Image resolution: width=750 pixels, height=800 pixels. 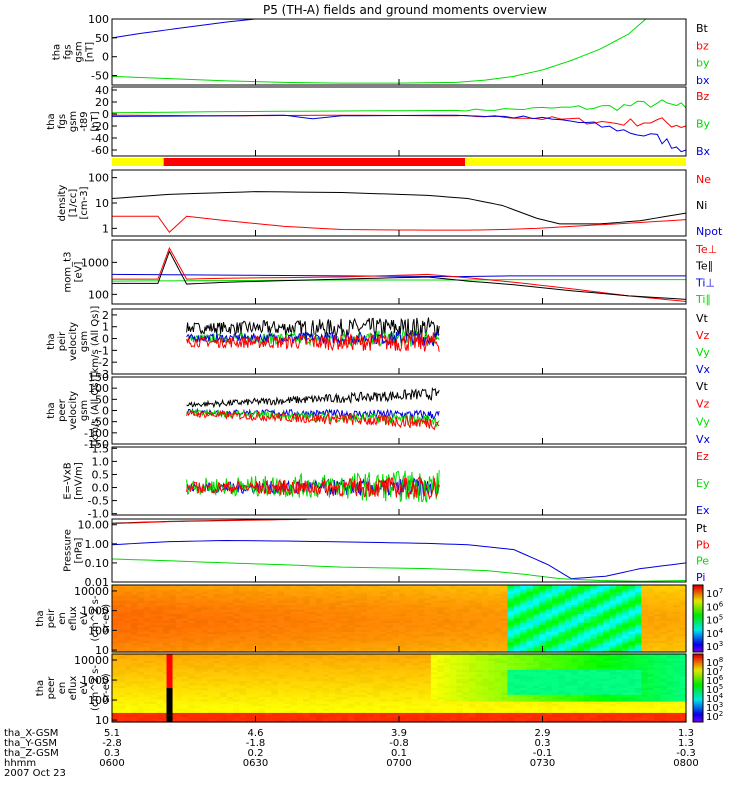 I want to click on legend-Vx: Vx, so click(x=703, y=439).